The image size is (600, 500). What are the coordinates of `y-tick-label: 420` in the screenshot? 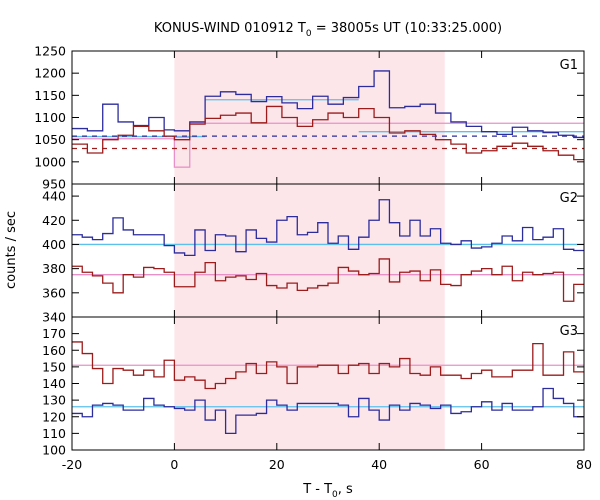 It's located at (54, 220).